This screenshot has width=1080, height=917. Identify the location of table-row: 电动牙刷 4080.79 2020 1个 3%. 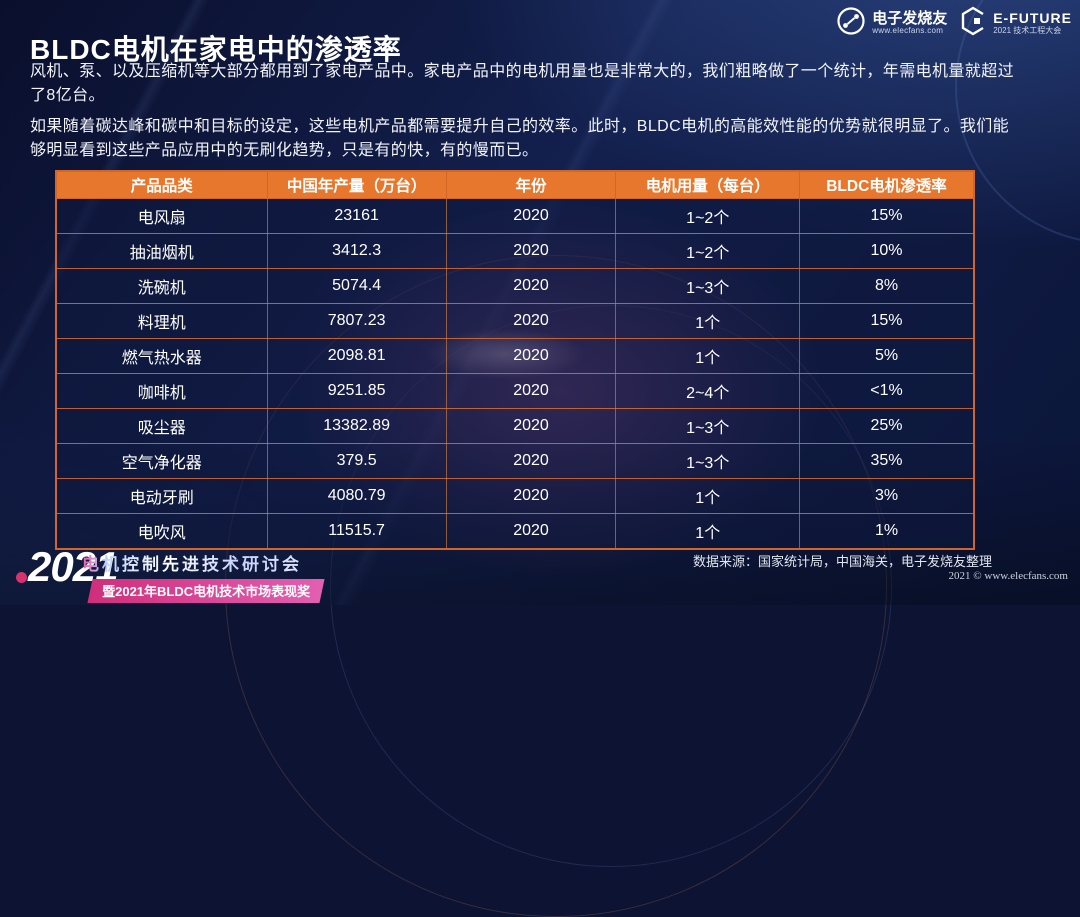
(515, 496).